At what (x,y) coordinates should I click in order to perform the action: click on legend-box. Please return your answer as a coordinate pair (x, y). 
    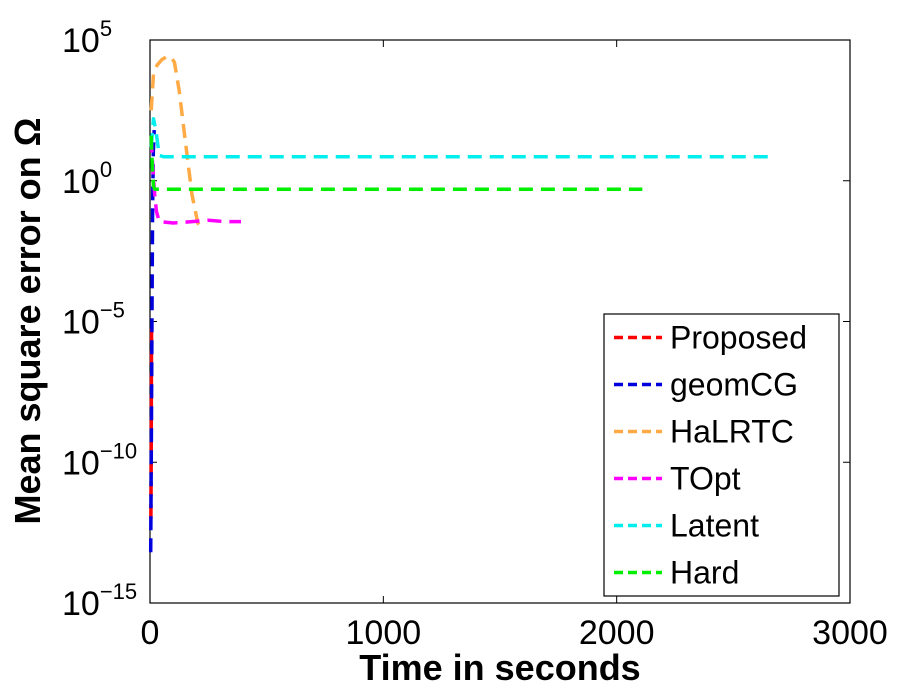
    Looking at the image, I should click on (721, 455).